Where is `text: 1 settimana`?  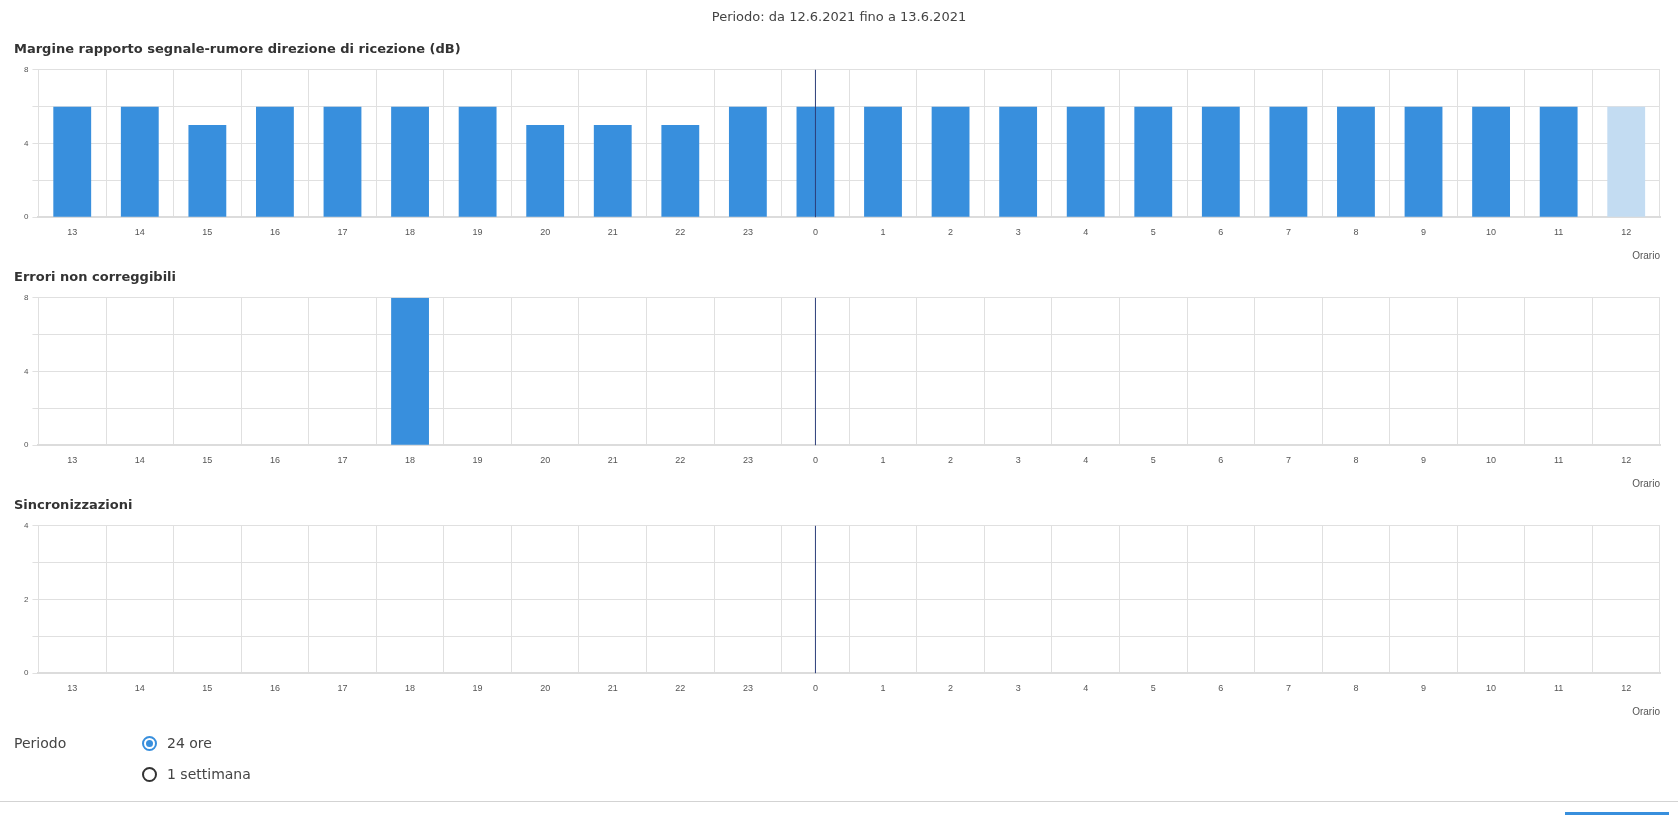 text: 1 settimana is located at coordinates (209, 774).